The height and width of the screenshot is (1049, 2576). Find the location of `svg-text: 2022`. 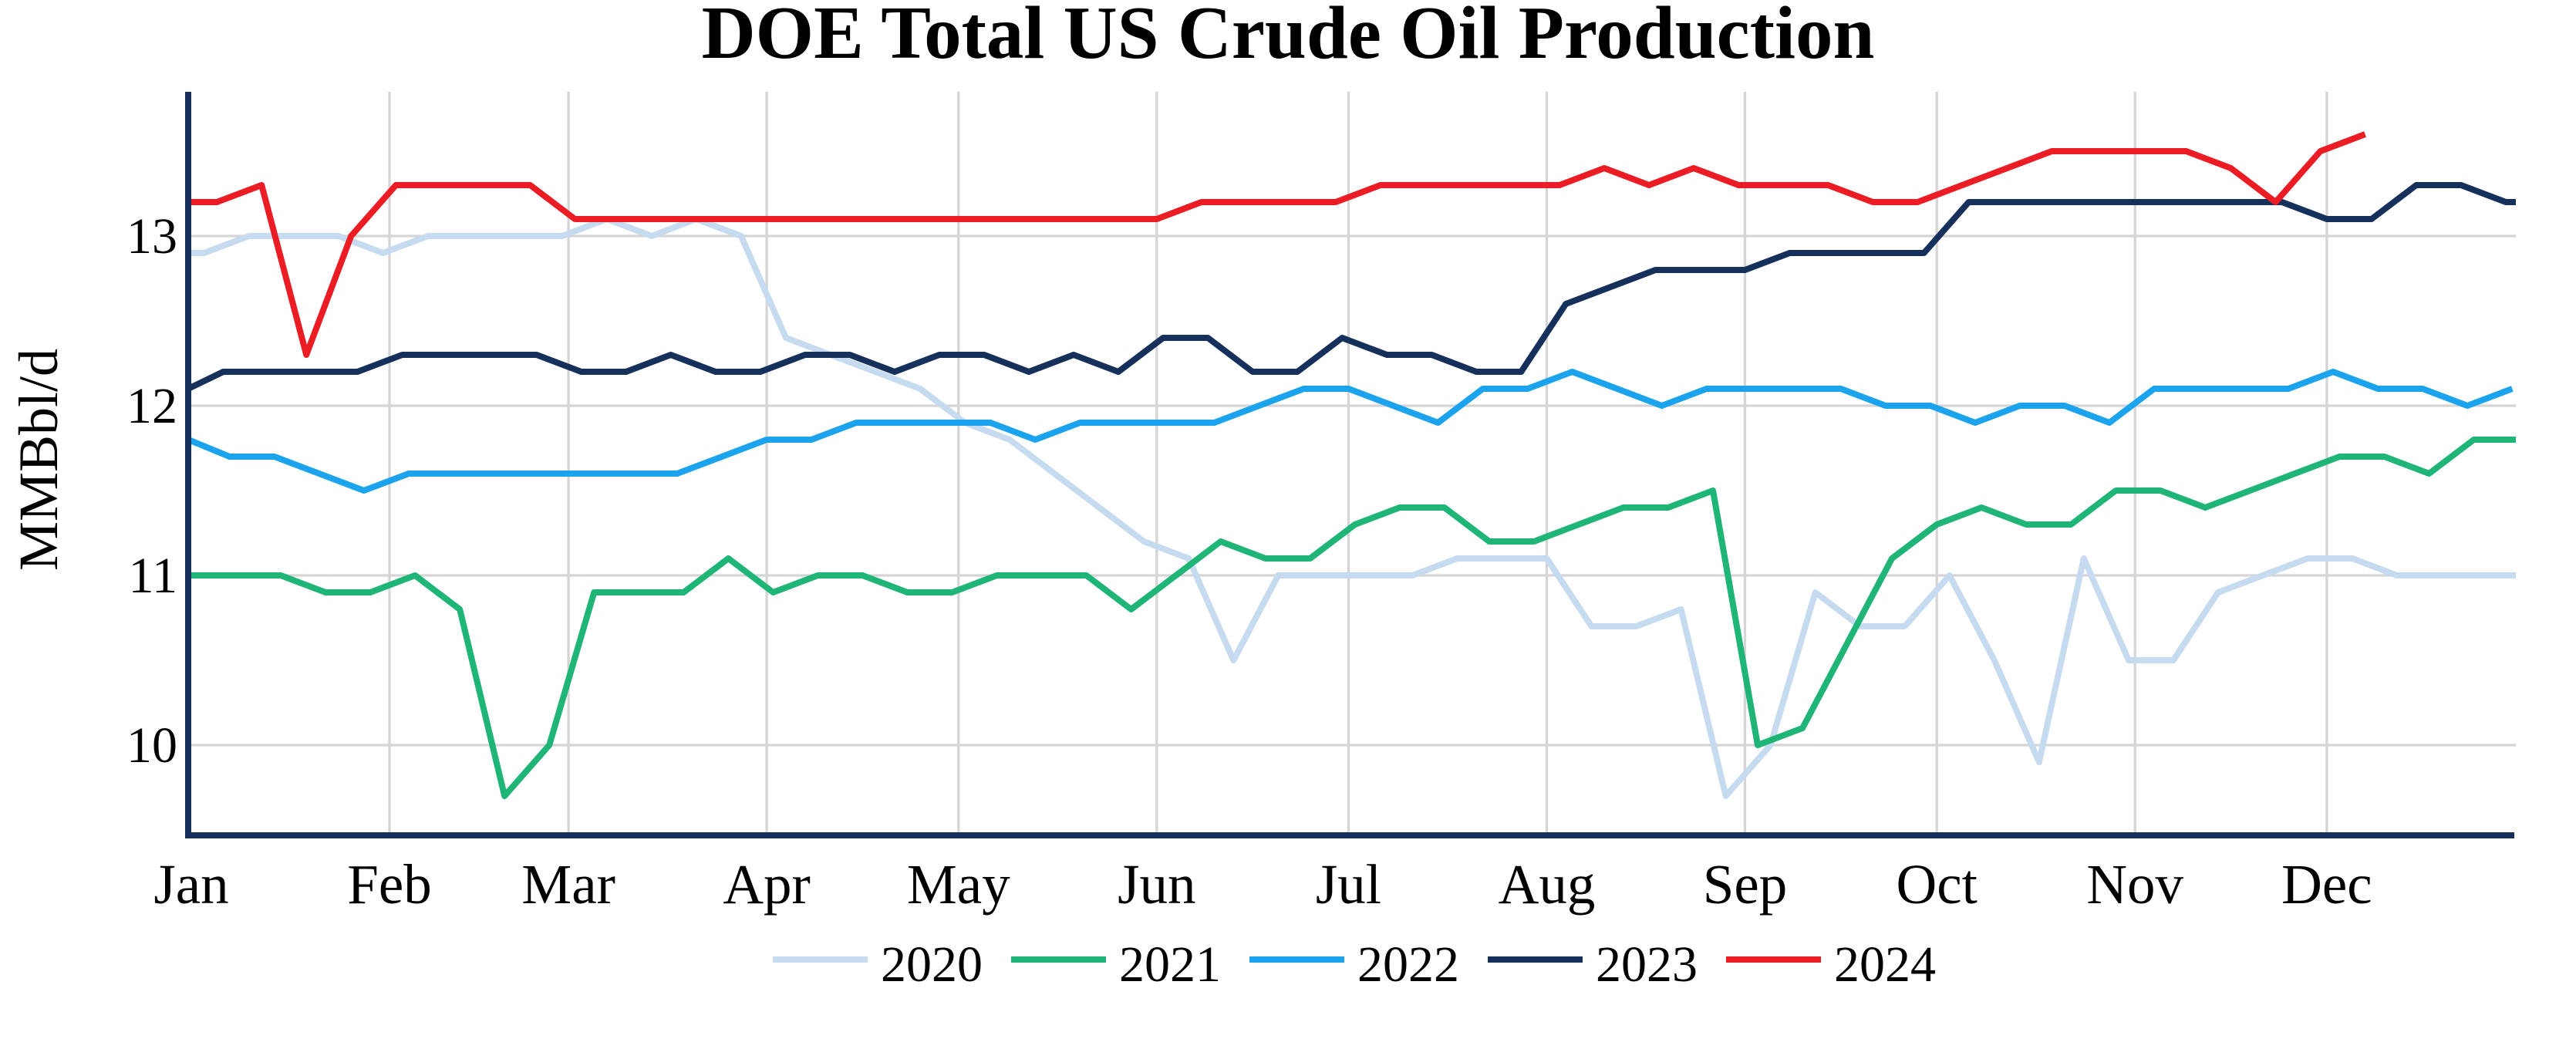

svg-text: 2022 is located at coordinates (1408, 964).